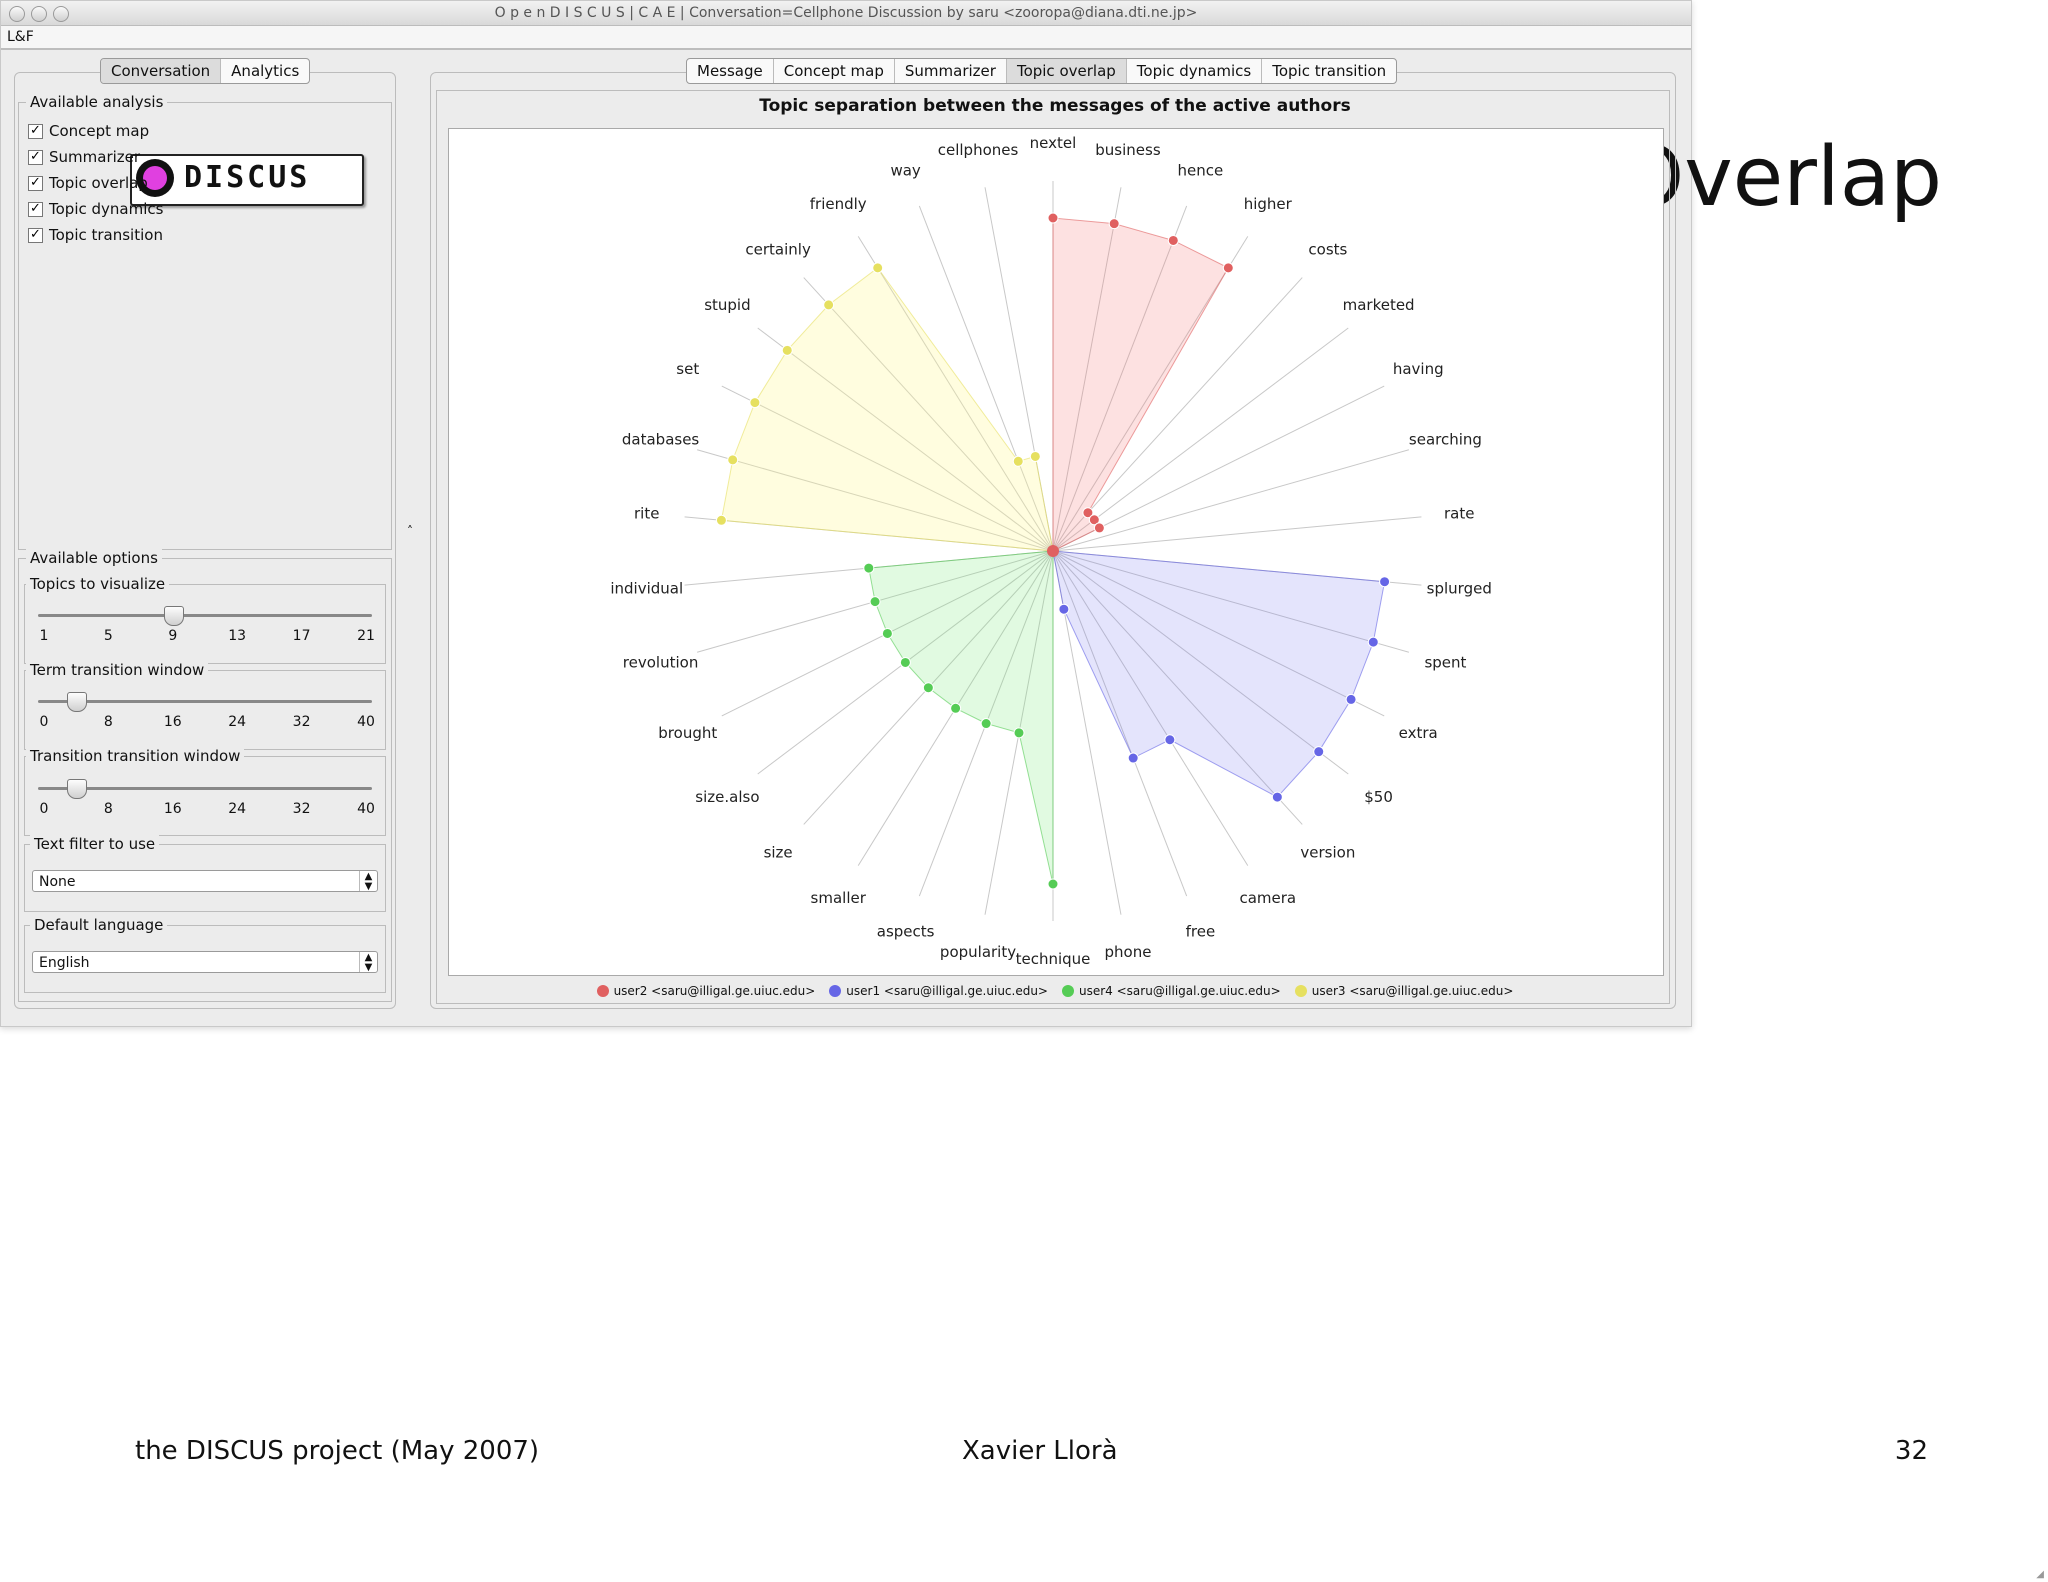  Describe the element at coordinates (1329, 71) in the screenshot. I see `tab-topic-transition: Topic transition` at that location.